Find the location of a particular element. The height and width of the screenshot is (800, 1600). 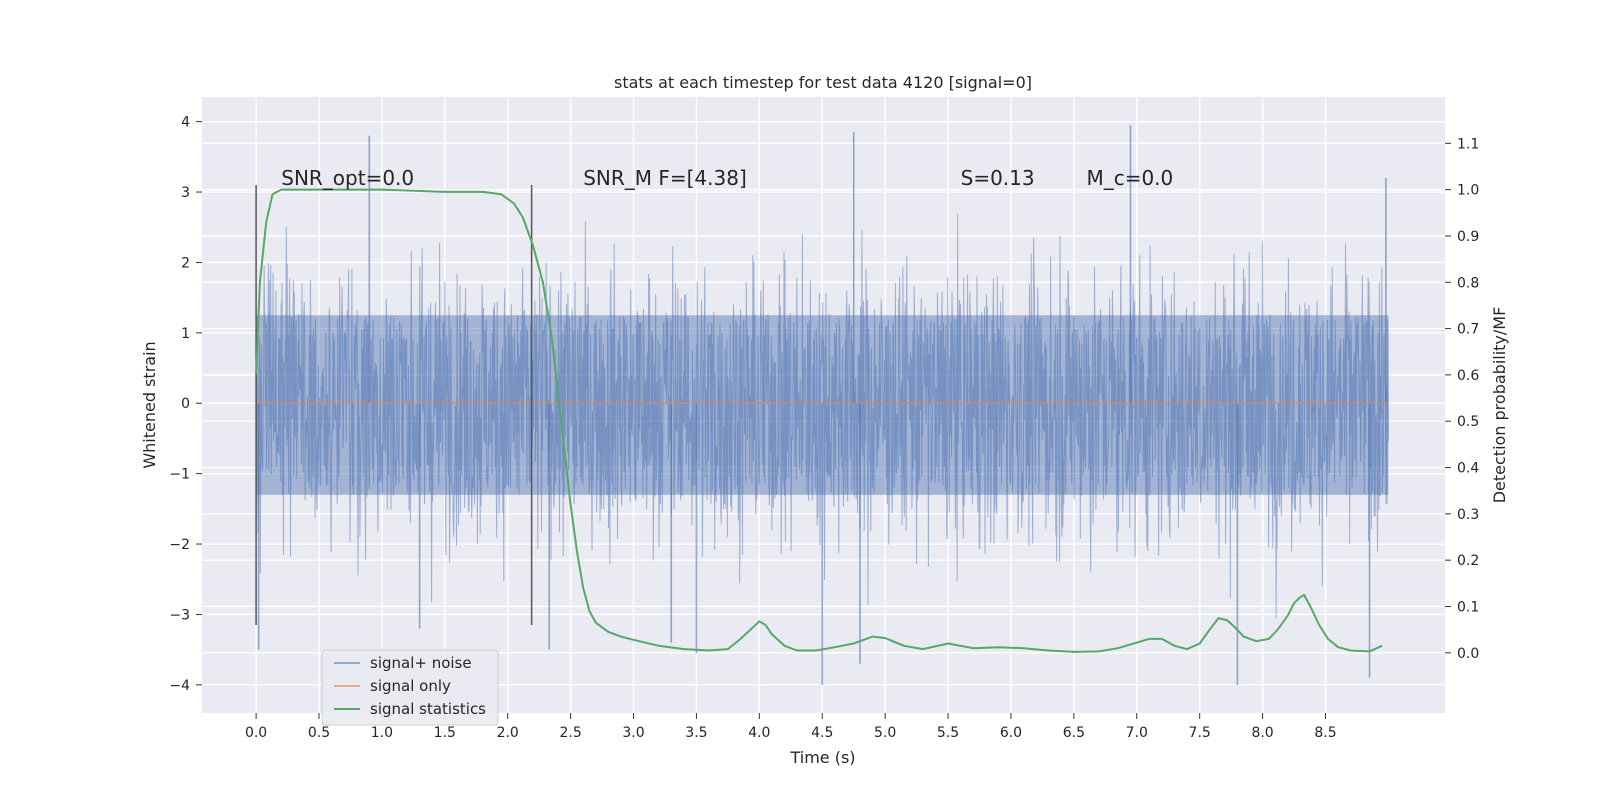

right-y-tick-label: 0.7 is located at coordinates (1468, 330).